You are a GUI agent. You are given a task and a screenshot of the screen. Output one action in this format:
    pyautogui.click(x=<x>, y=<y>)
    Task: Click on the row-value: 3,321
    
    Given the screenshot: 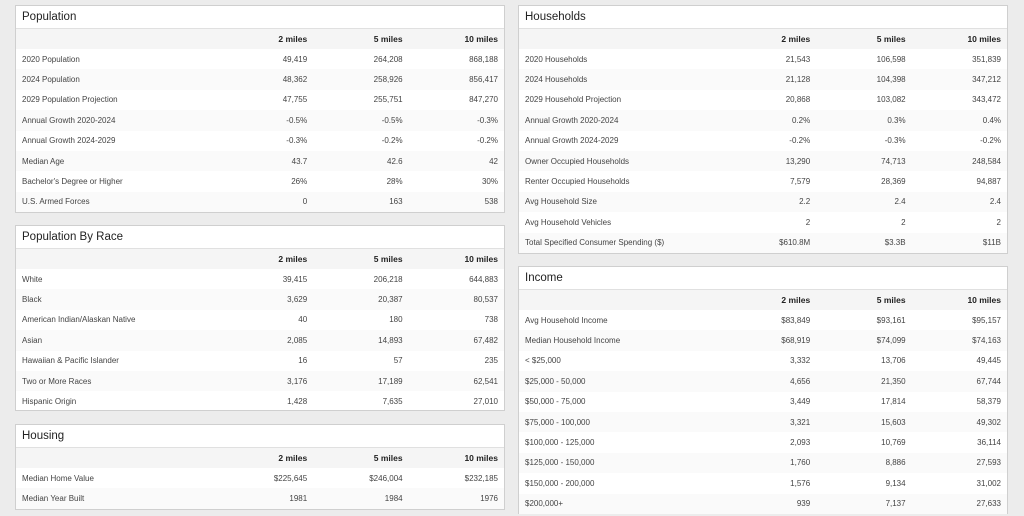 What is the action you would take?
    pyautogui.click(x=768, y=422)
    